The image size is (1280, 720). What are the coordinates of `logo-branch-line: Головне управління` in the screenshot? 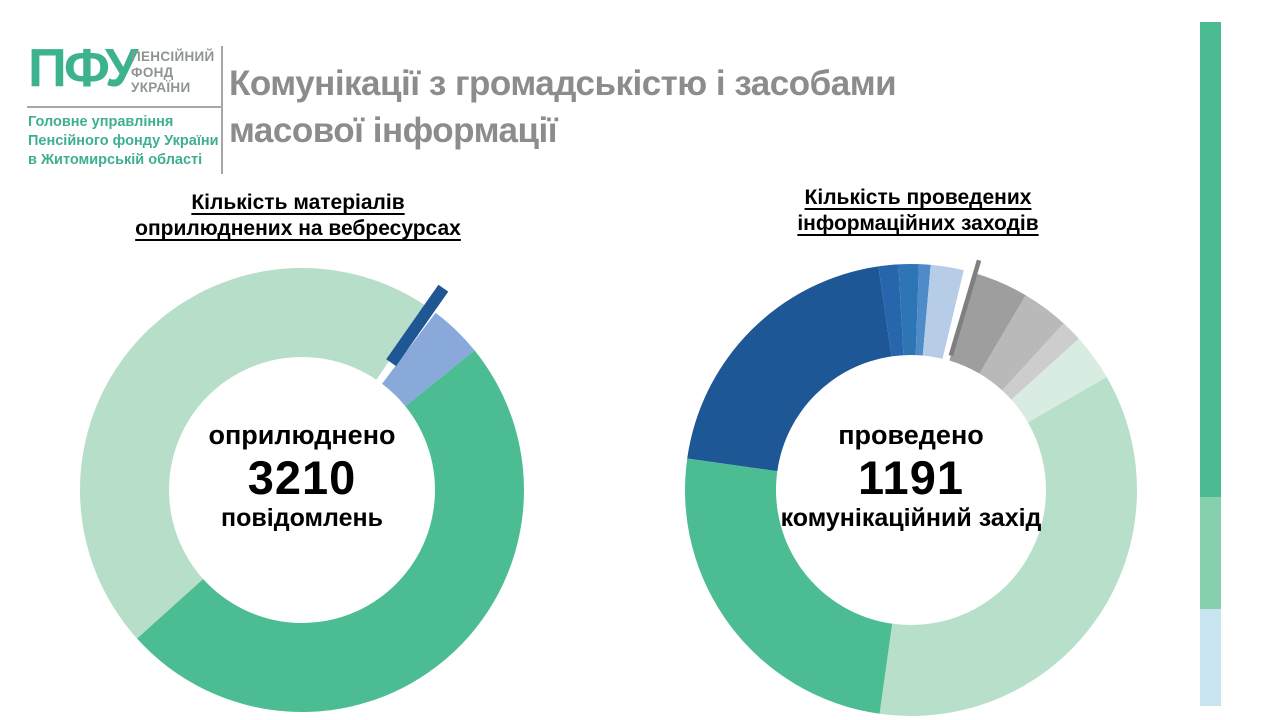 It's located at (101, 122).